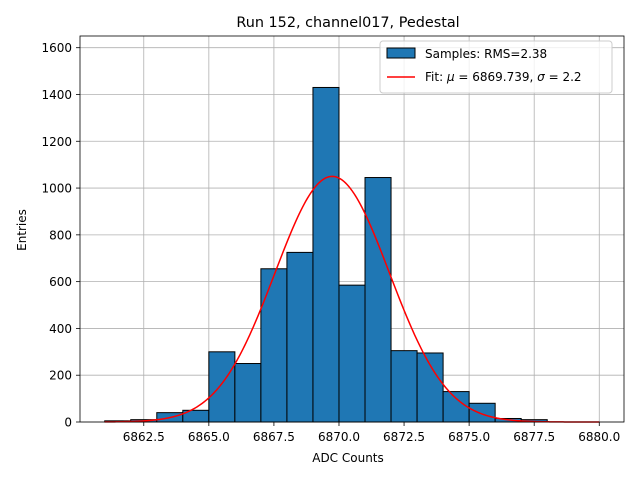 This screenshot has height=480, width=640. Describe the element at coordinates (56, 142) in the screenshot. I see `y-tick-label: 1200` at that location.